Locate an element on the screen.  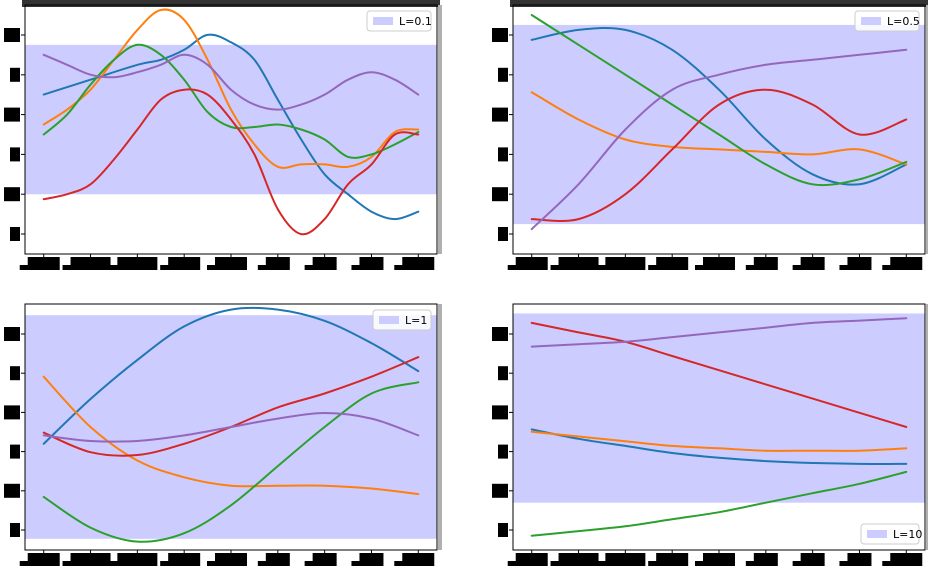
legend-label: L=10 is located at coordinates (907, 534).